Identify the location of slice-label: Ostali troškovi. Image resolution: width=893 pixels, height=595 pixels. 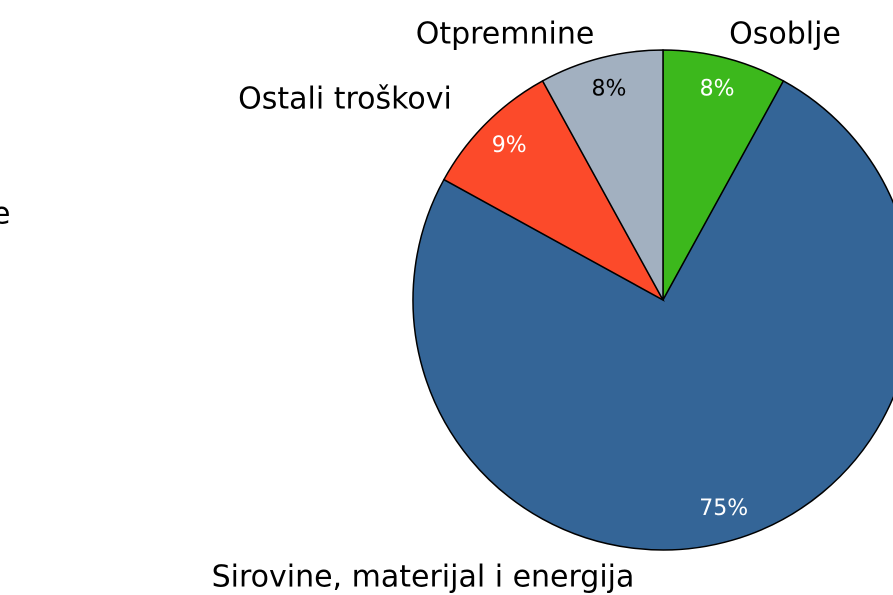
(345, 99).